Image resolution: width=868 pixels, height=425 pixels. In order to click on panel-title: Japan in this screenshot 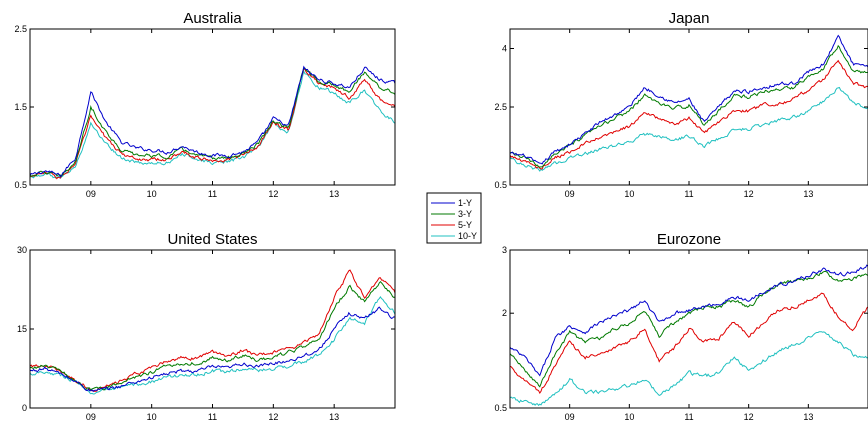, I will do `click(689, 18)`.